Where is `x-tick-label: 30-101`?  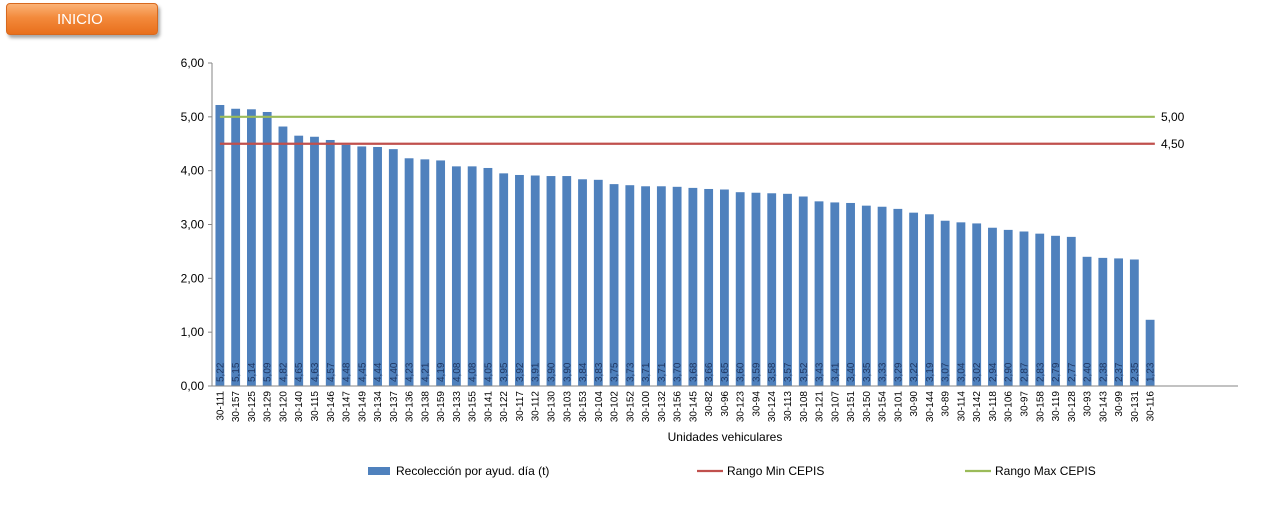
x-tick-label: 30-101 is located at coordinates (898, 407).